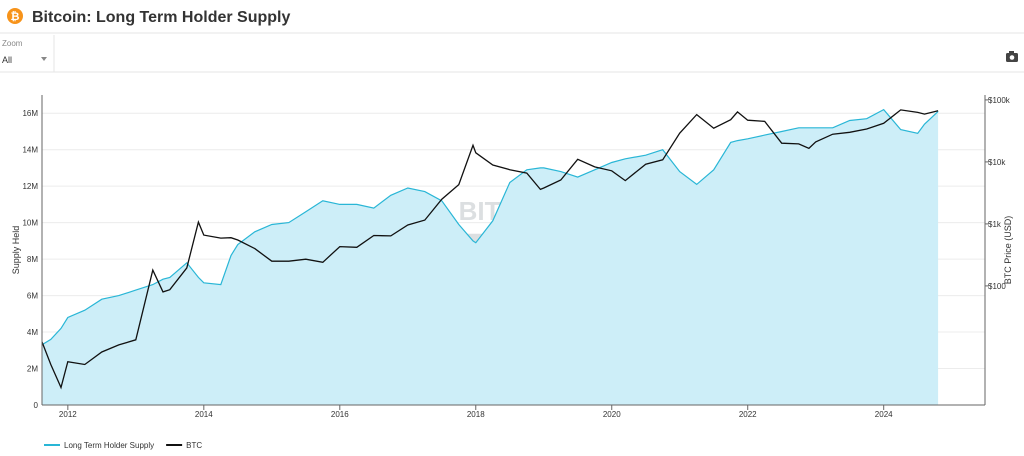 This screenshot has width=1024, height=456. What do you see at coordinates (204, 414) in the screenshot?
I see `x-tick-label: 2014` at bounding box center [204, 414].